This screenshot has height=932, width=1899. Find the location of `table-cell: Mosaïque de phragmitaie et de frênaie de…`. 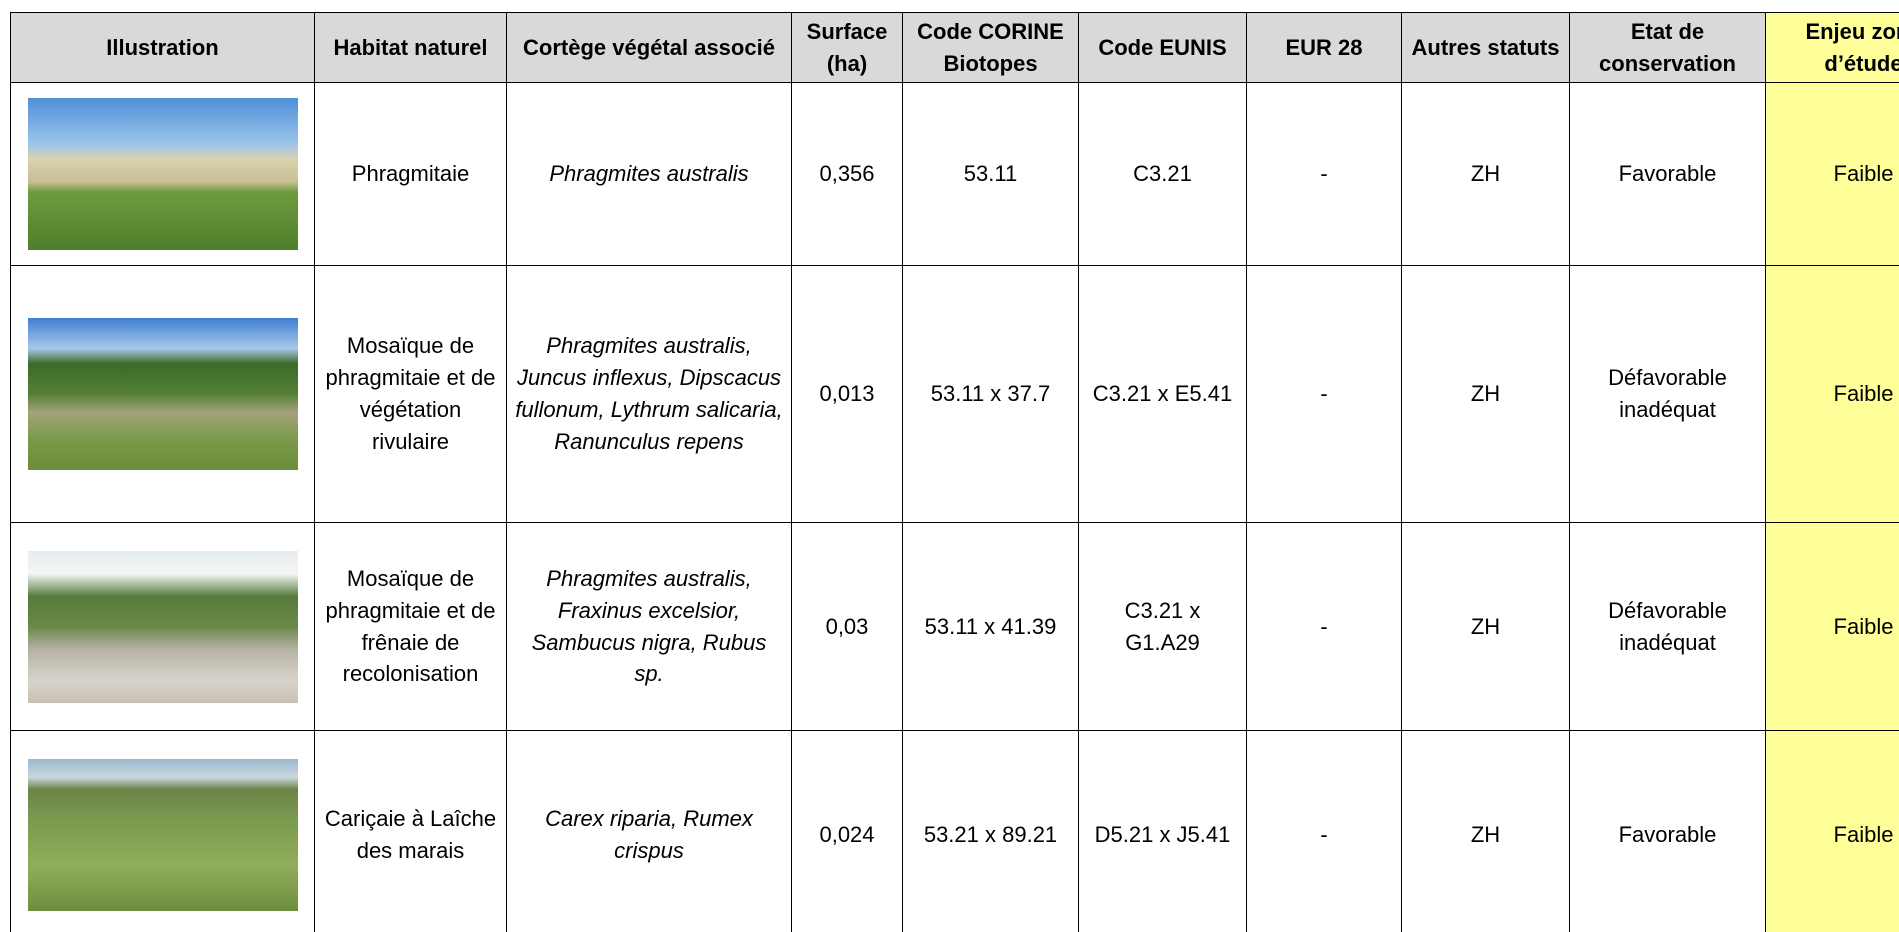

table-cell: Mosaïque de phragmitaie et de frênaie de… is located at coordinates (410, 626).